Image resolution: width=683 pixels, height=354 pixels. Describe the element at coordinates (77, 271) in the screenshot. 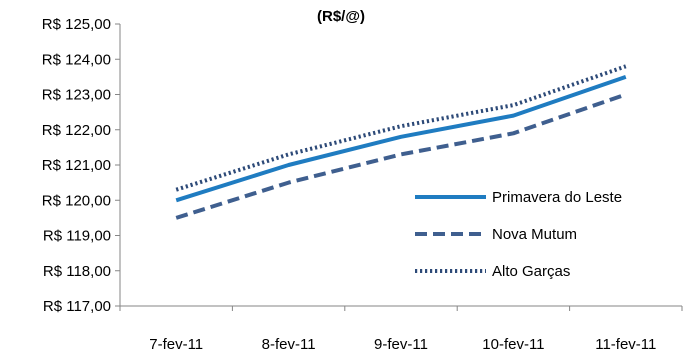

I see `y-tick-label: R$ 118,00` at that location.